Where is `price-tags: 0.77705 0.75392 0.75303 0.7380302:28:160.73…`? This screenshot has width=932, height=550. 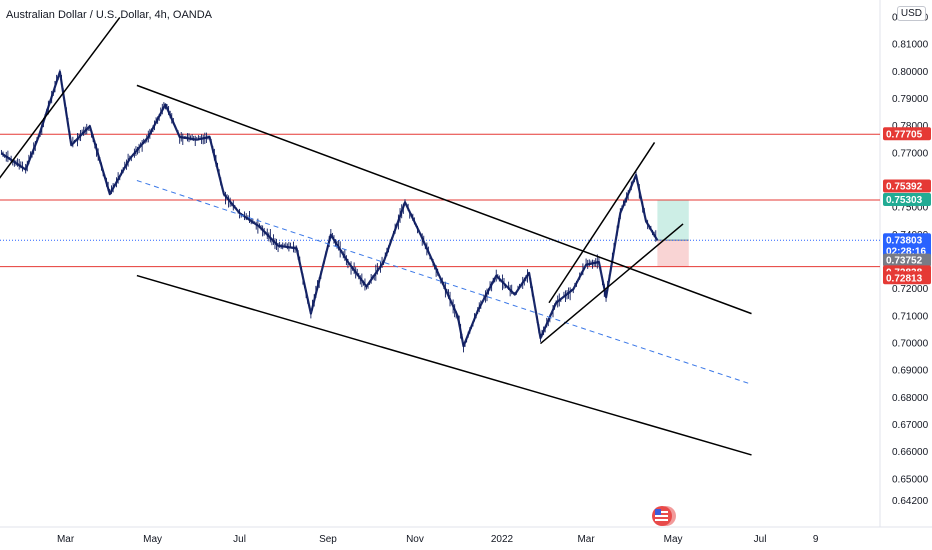
price-tags: 0.77705 0.75392 0.75303 0.7380302:28:160.73… is located at coordinates (907, 206).